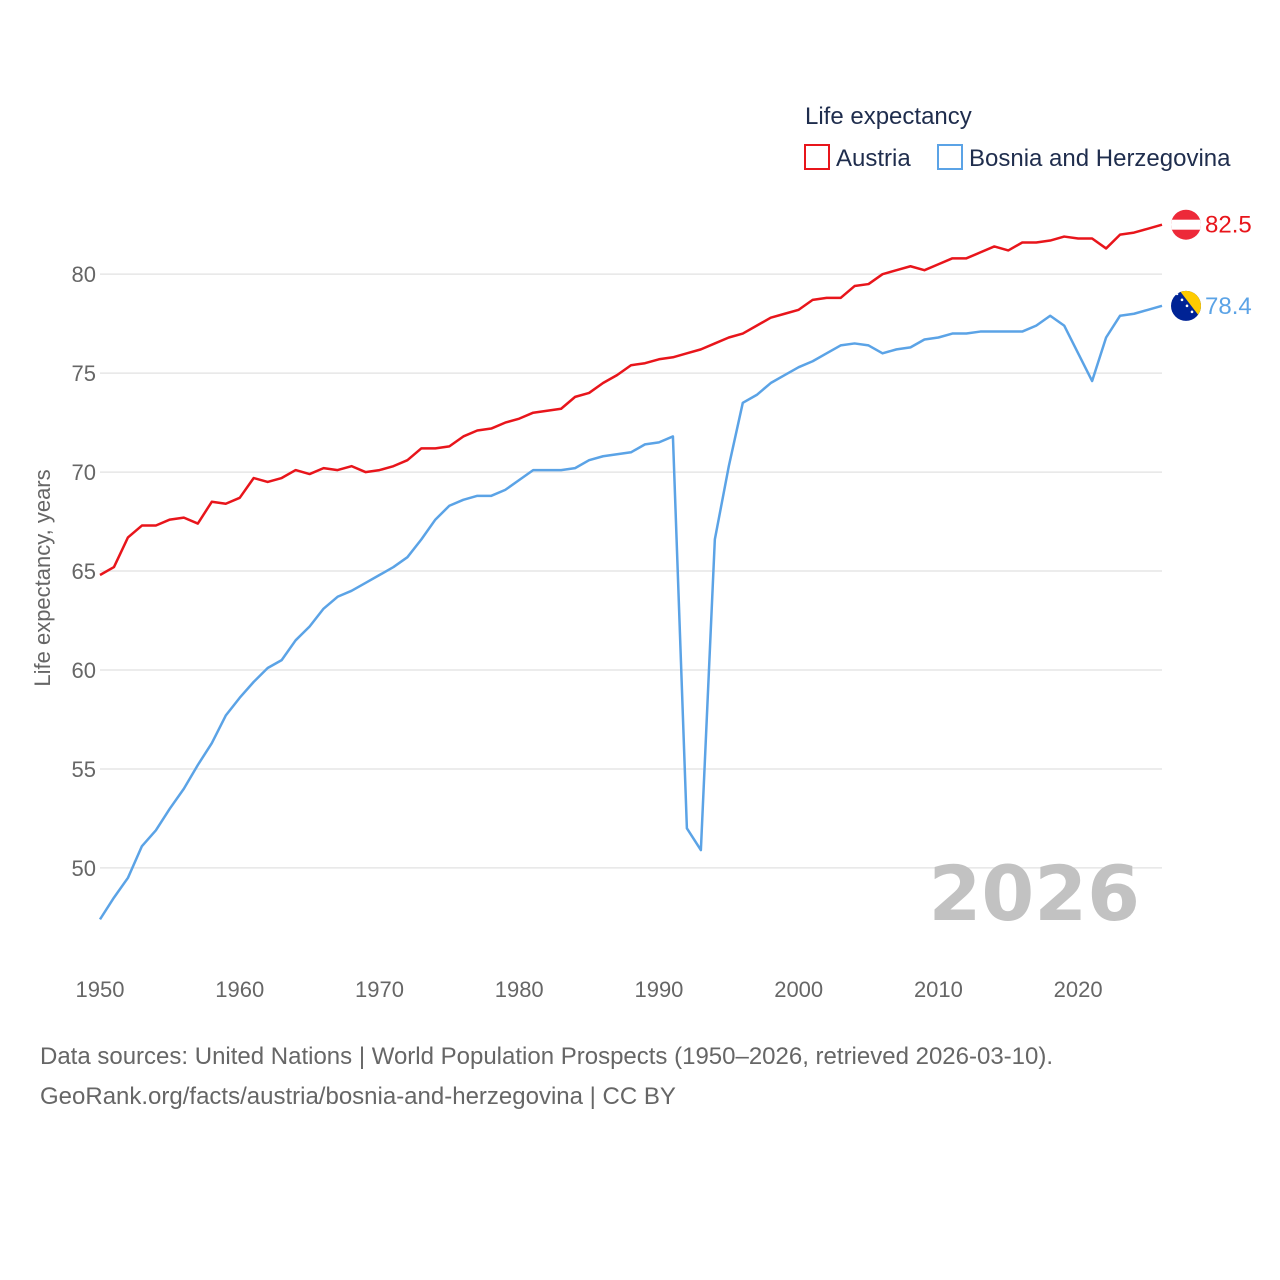 This screenshot has width=1280, height=1280. Describe the element at coordinates (798, 989) in the screenshot. I see `x-tick-label: 2000` at that location.